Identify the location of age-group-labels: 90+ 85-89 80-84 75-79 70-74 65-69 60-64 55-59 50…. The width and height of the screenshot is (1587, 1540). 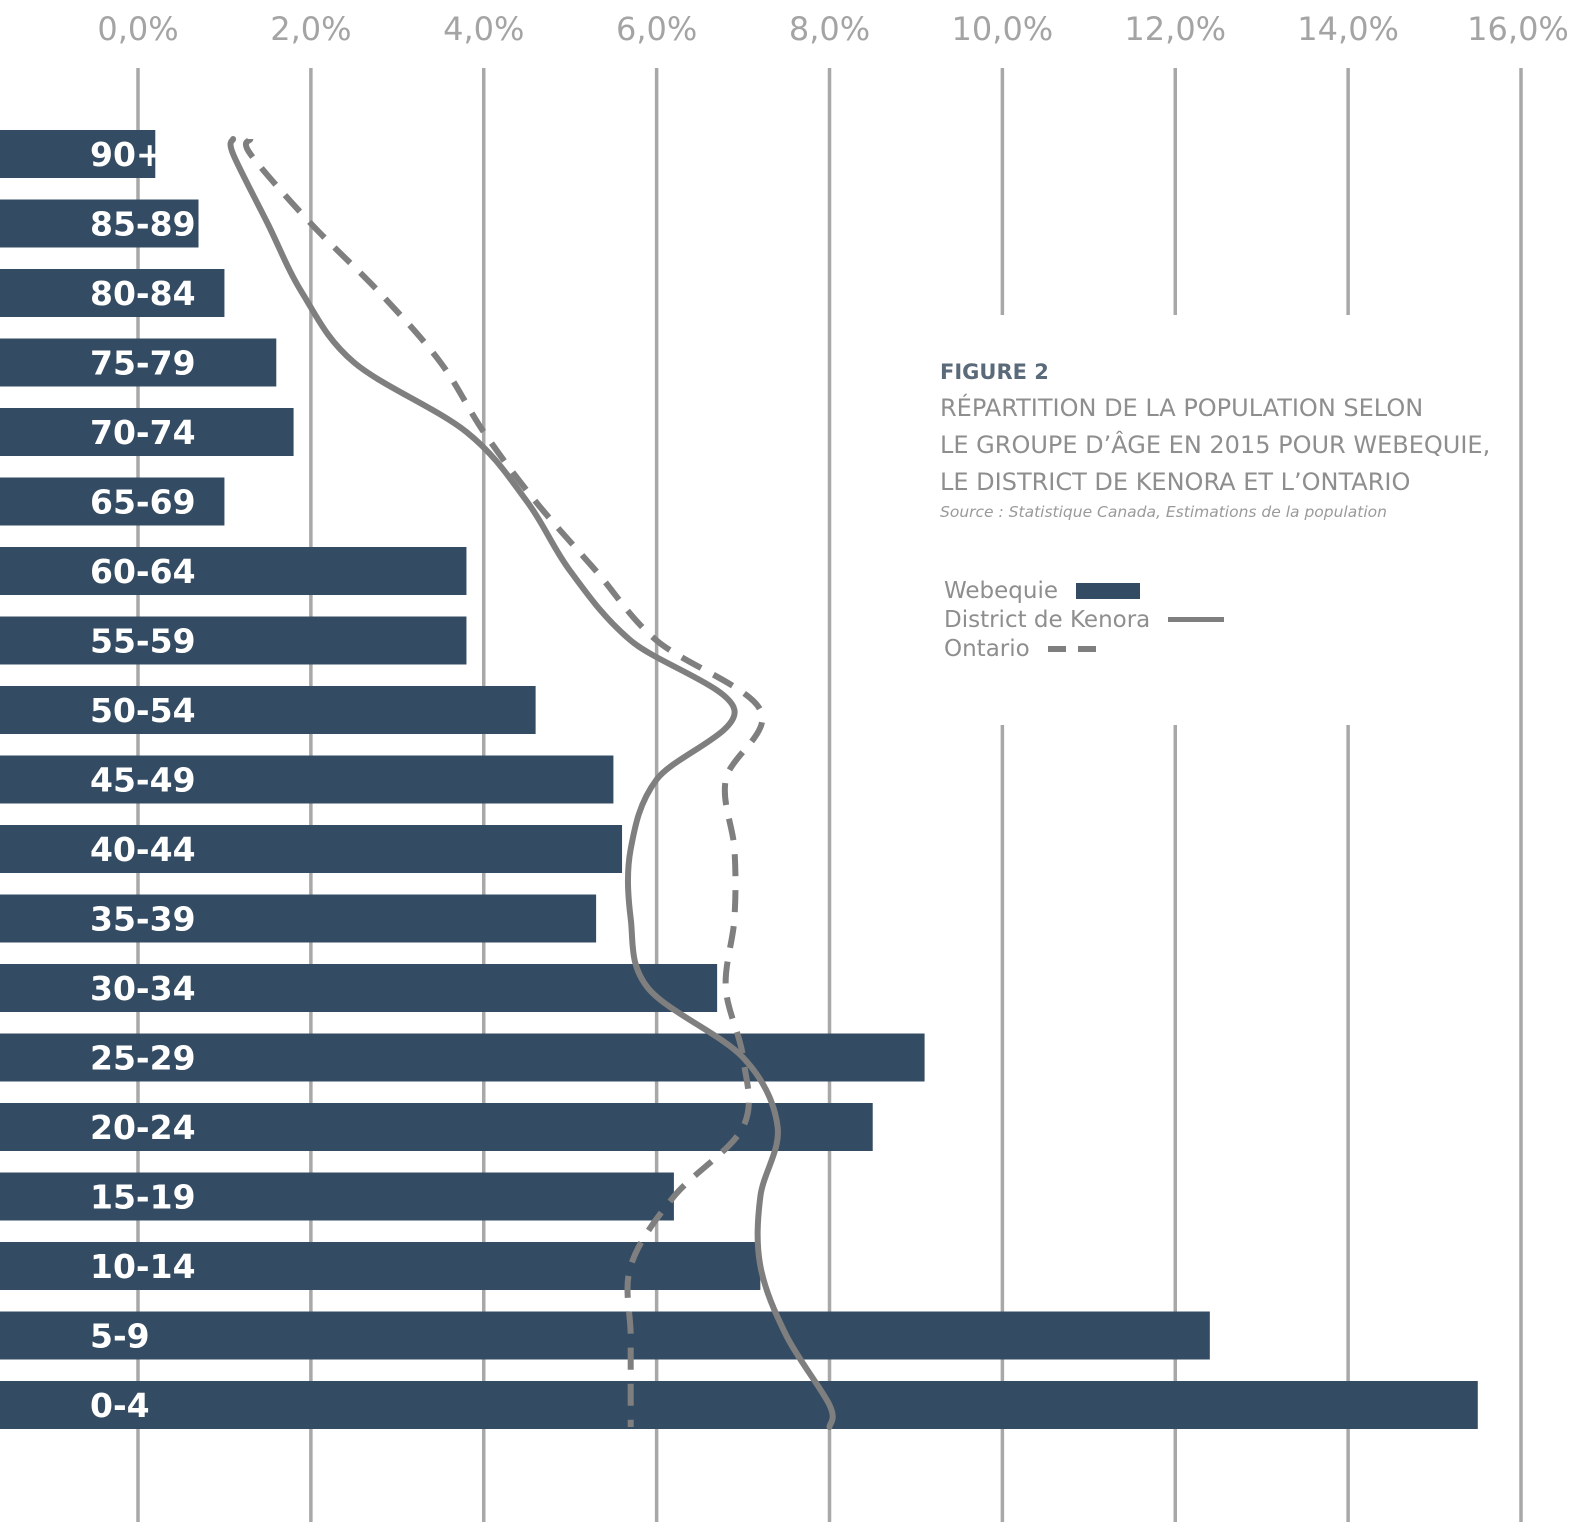
(143, 780).